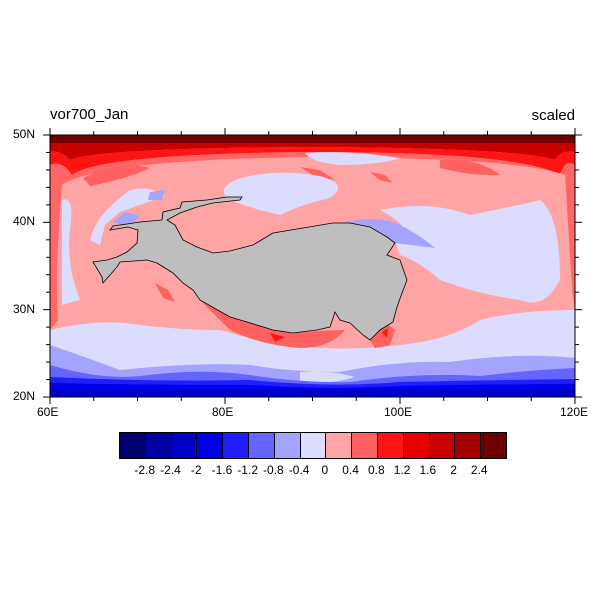 The width and height of the screenshot is (600, 600). Describe the element at coordinates (170, 470) in the screenshot. I see `colorbar-label: -2.4` at that location.